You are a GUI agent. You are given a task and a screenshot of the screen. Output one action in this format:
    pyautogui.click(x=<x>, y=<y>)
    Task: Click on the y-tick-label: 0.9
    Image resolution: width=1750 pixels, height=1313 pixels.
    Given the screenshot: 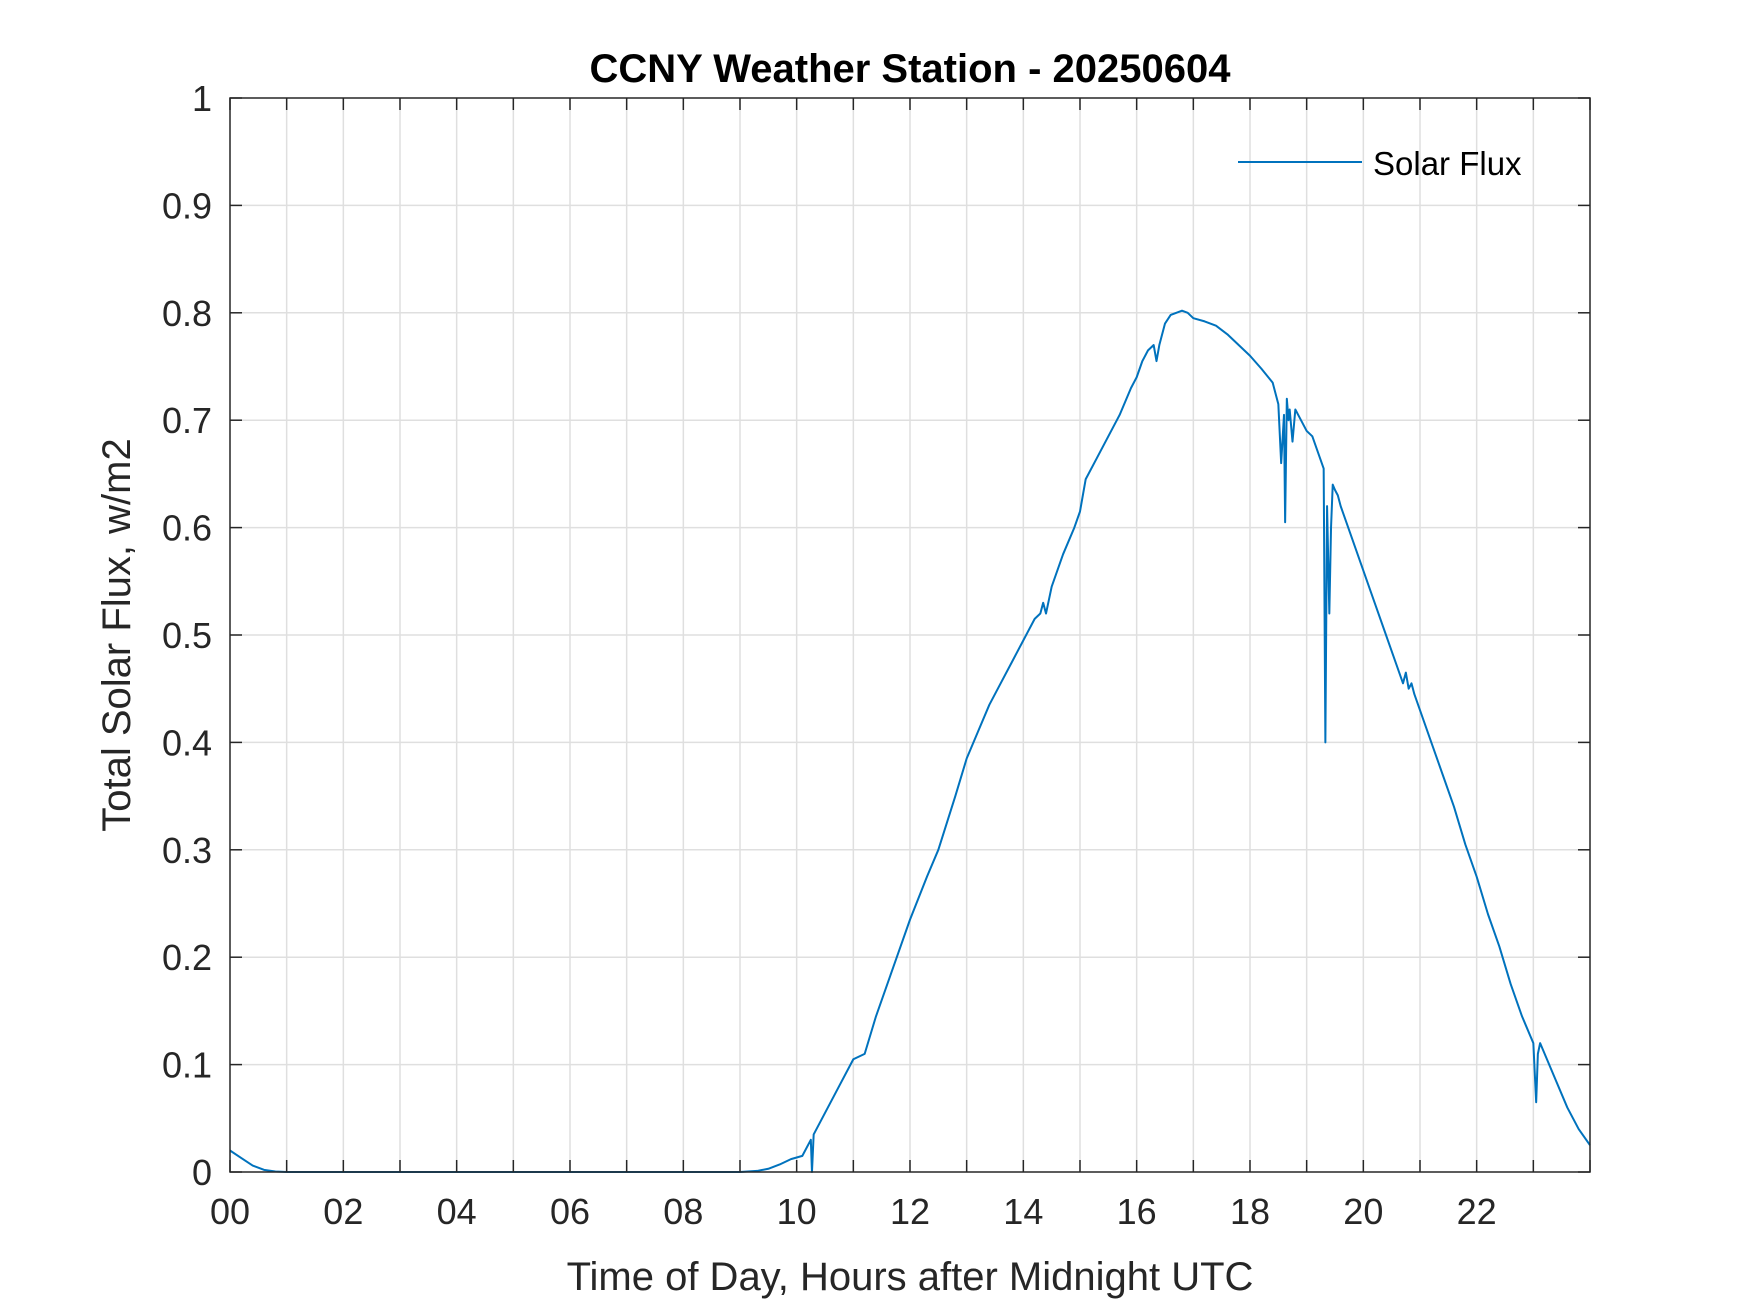 What is the action you would take?
    pyautogui.click(x=187, y=205)
    